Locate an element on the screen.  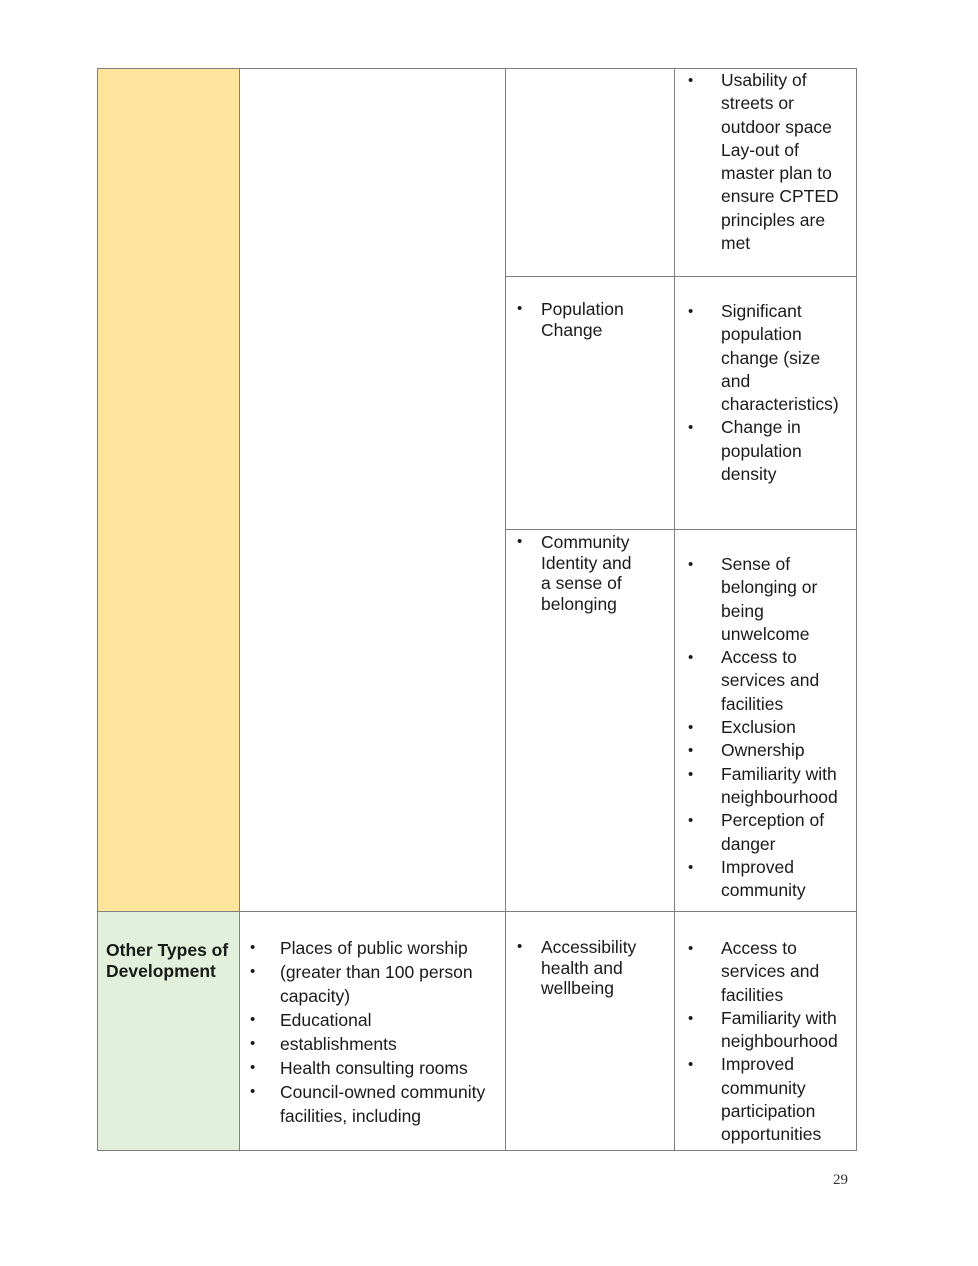
list-item: Sense of belonging or being unwelcome is located at coordinates (748, 599).